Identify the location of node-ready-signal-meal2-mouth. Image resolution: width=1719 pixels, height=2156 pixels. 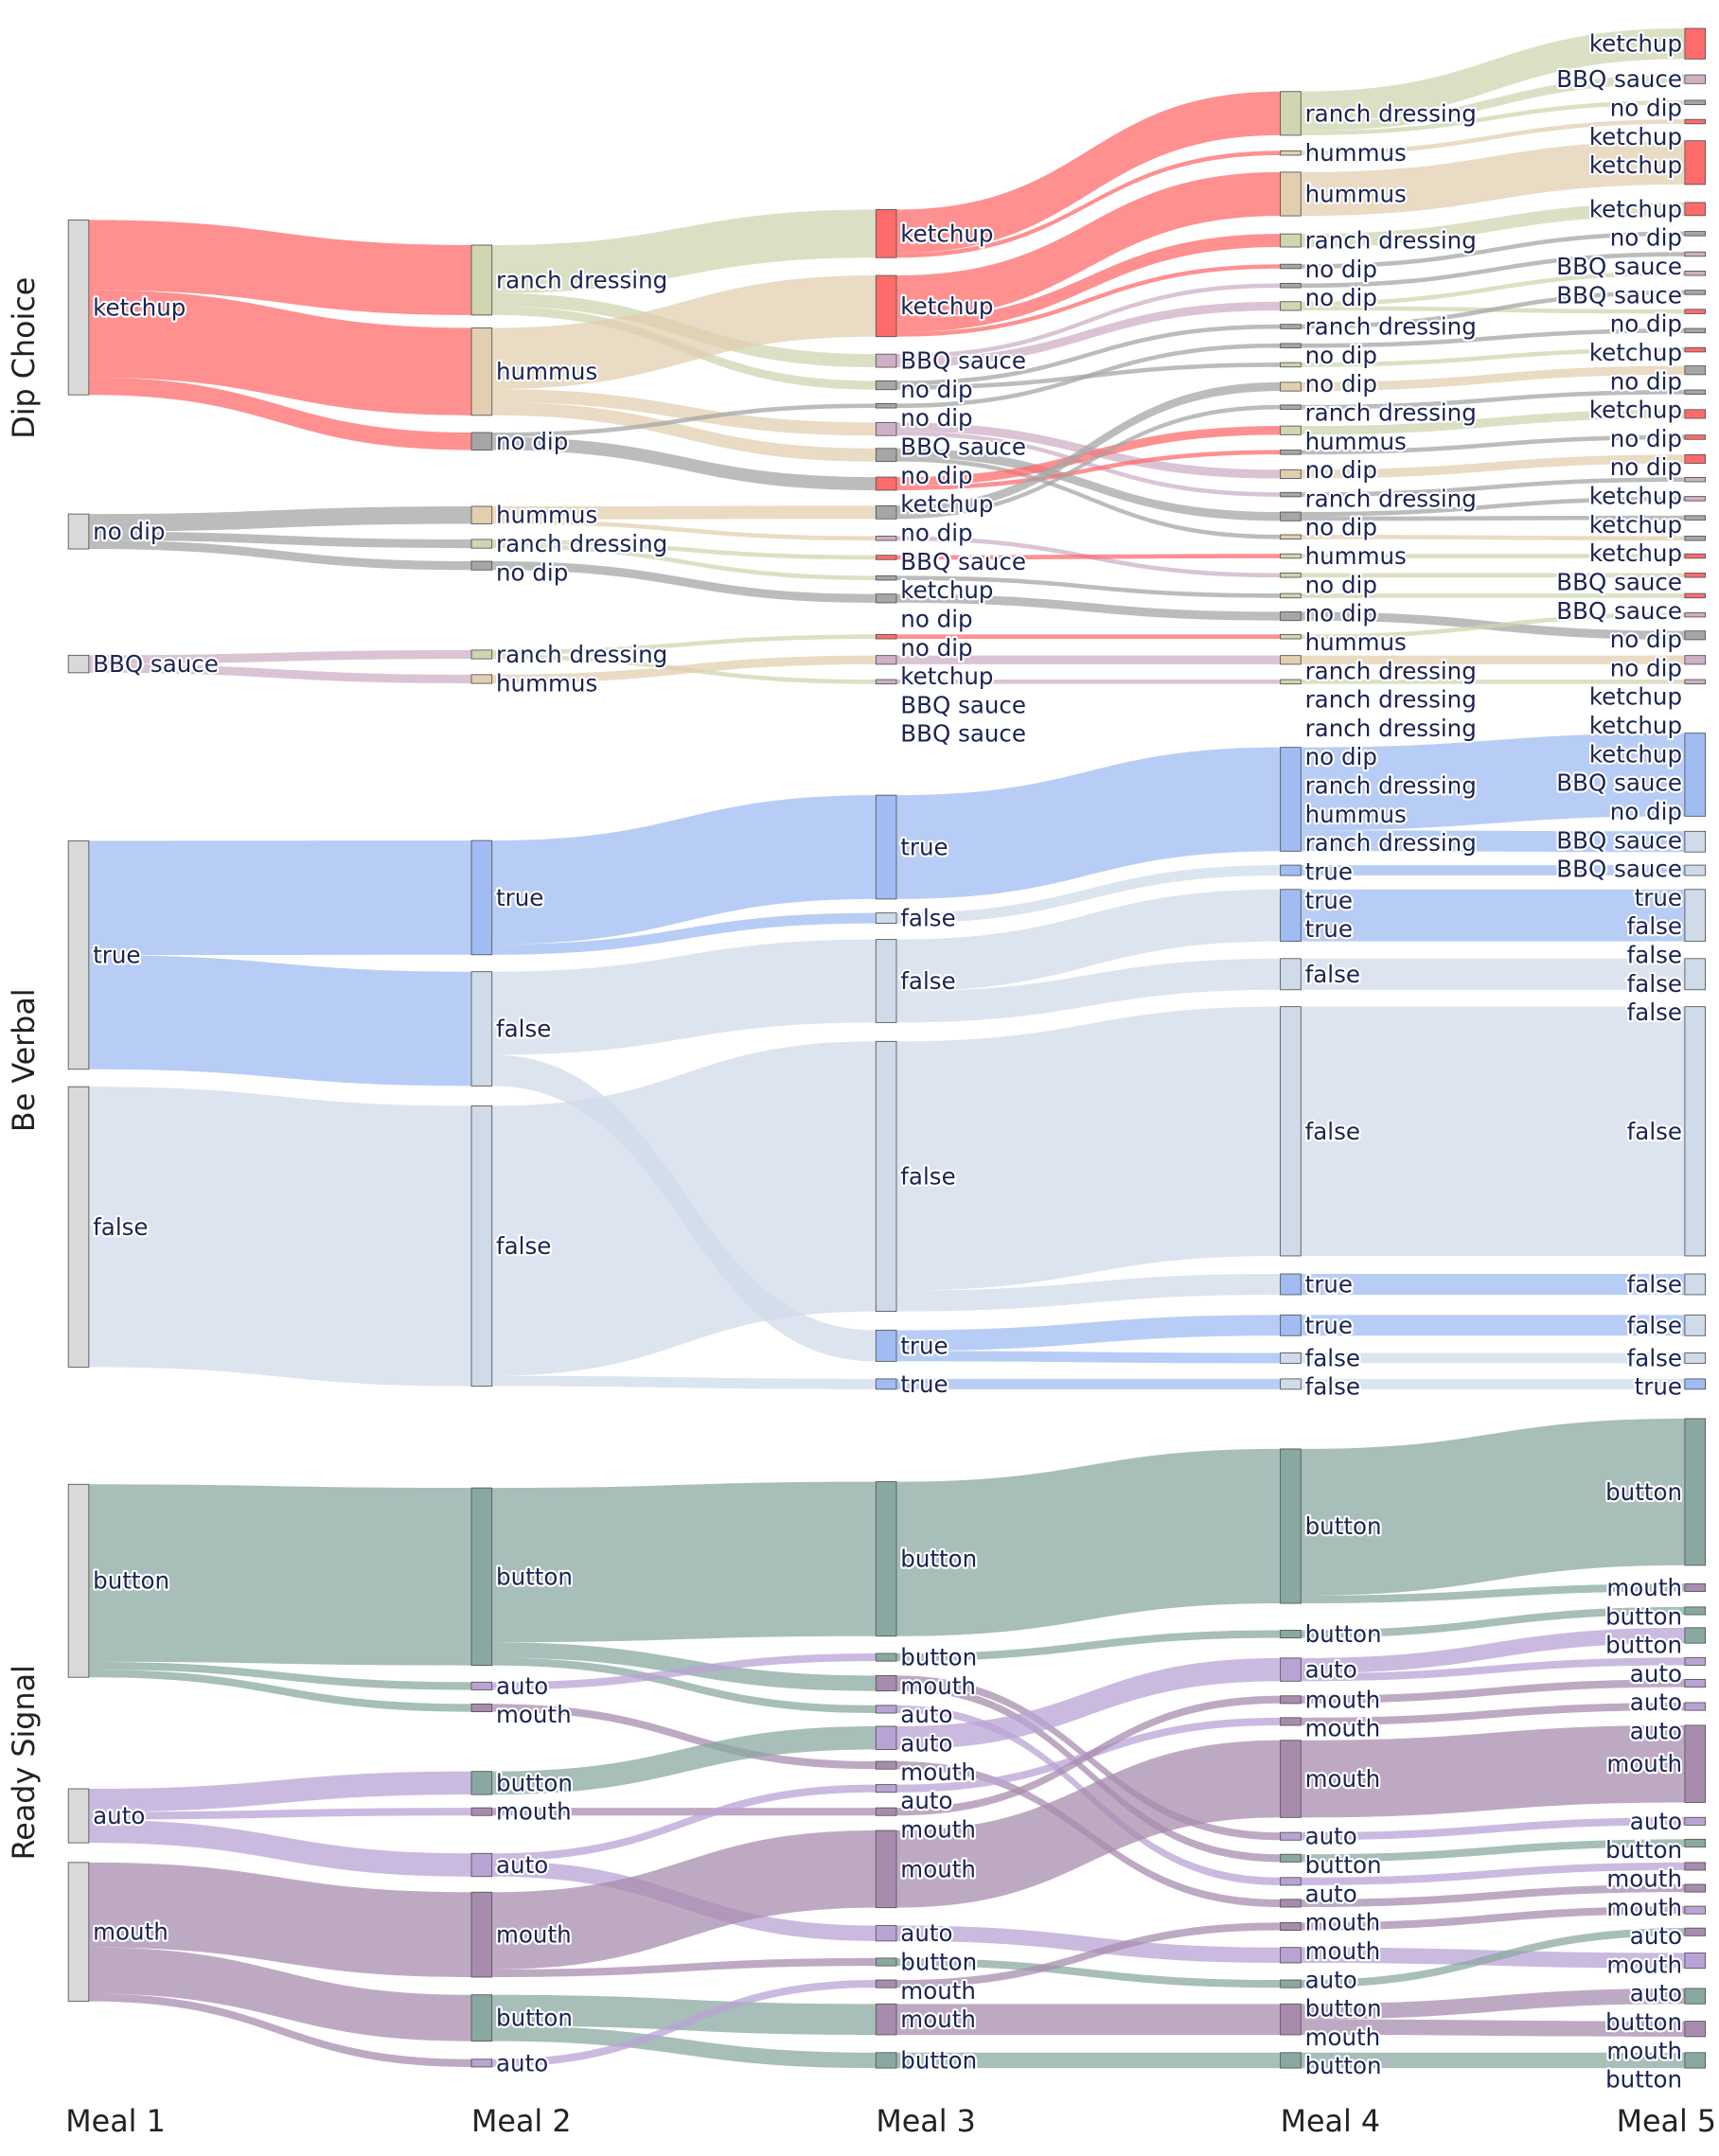
(481, 1934).